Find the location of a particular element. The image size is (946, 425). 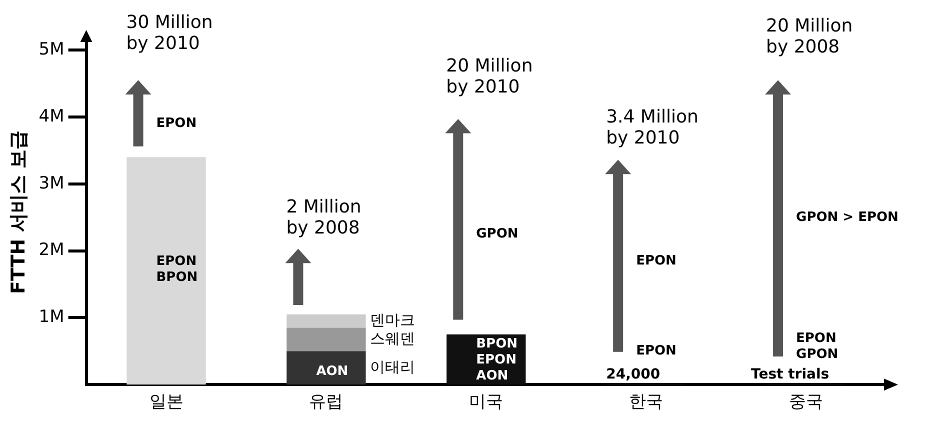

annotation: AON is located at coordinates (332, 371).